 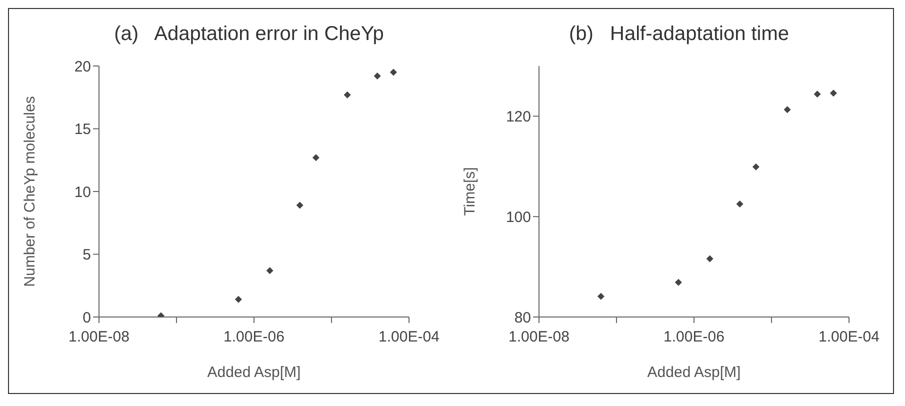 What do you see at coordinates (29, 191) in the screenshot?
I see `y-axis-title: Number of CheYp molecules` at bounding box center [29, 191].